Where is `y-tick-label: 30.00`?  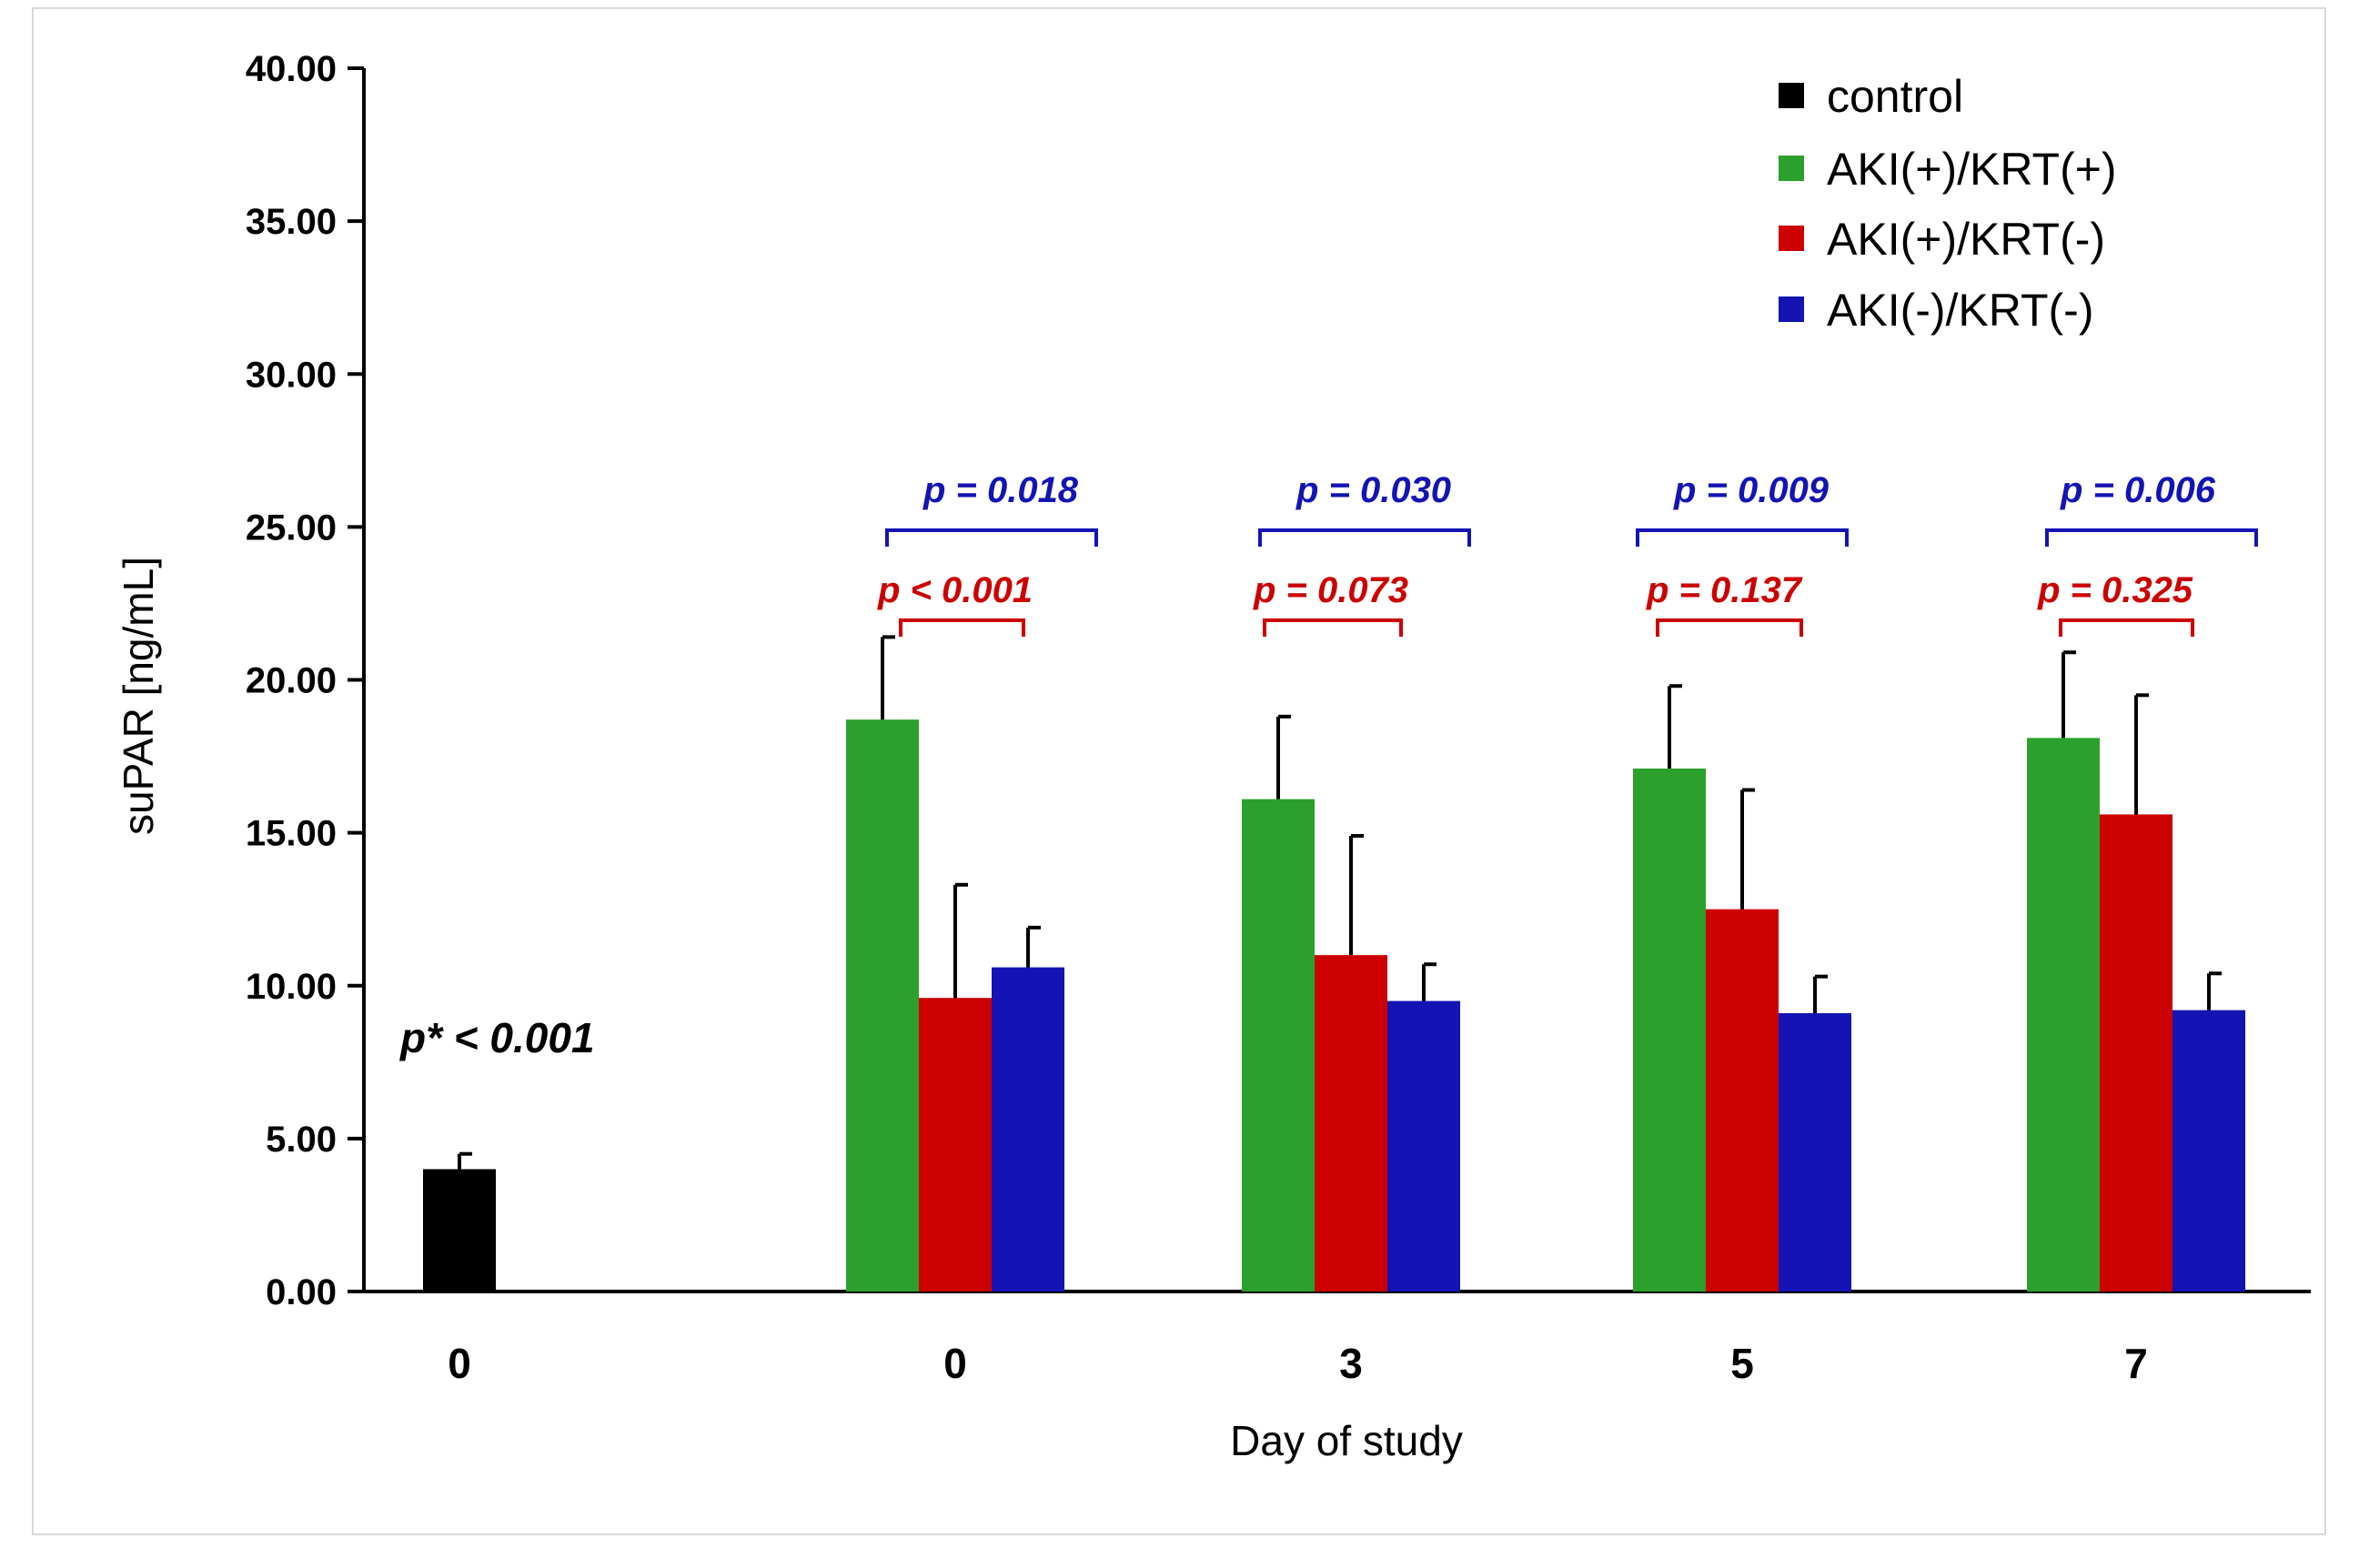
y-tick-label: 30.00 is located at coordinates (291, 375).